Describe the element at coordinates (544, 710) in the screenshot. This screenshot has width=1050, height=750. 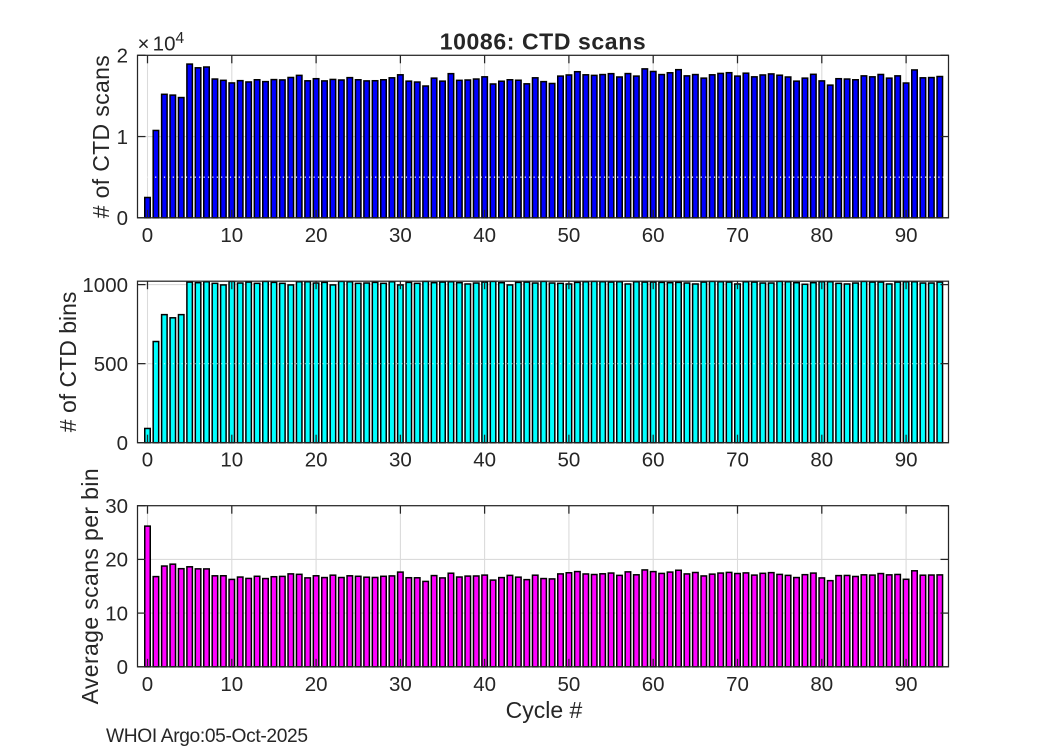
I see `svg-text: Cycle #` at that location.